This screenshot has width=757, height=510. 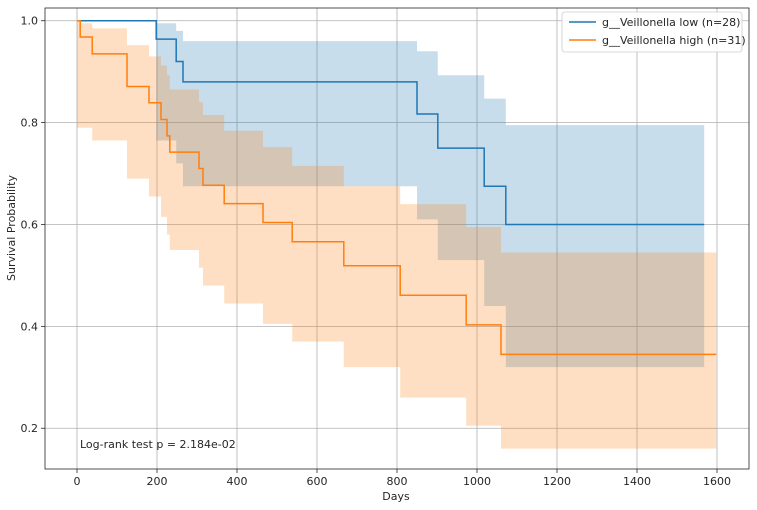 I want to click on logrank-annotation: Log-rank test p = 2.184e-02, so click(x=158, y=444).